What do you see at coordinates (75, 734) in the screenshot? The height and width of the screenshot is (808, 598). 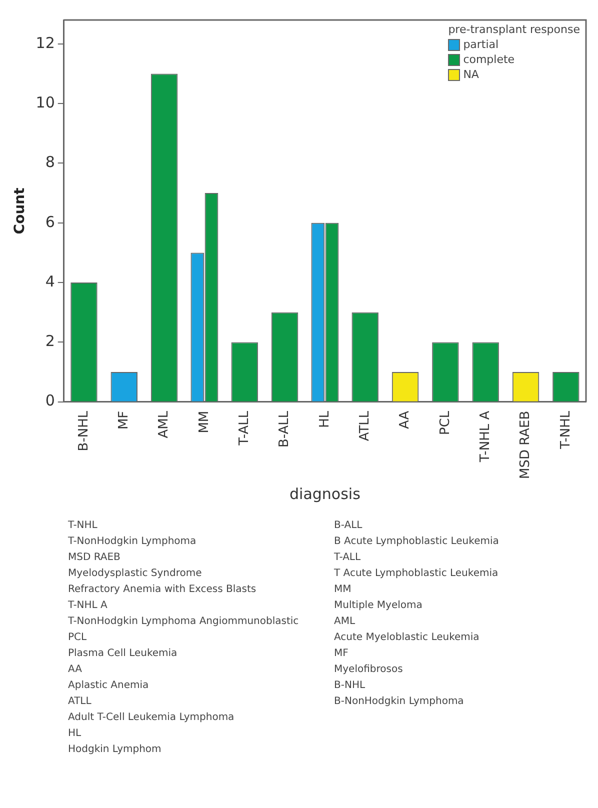 I see `text: HL` at bounding box center [75, 734].